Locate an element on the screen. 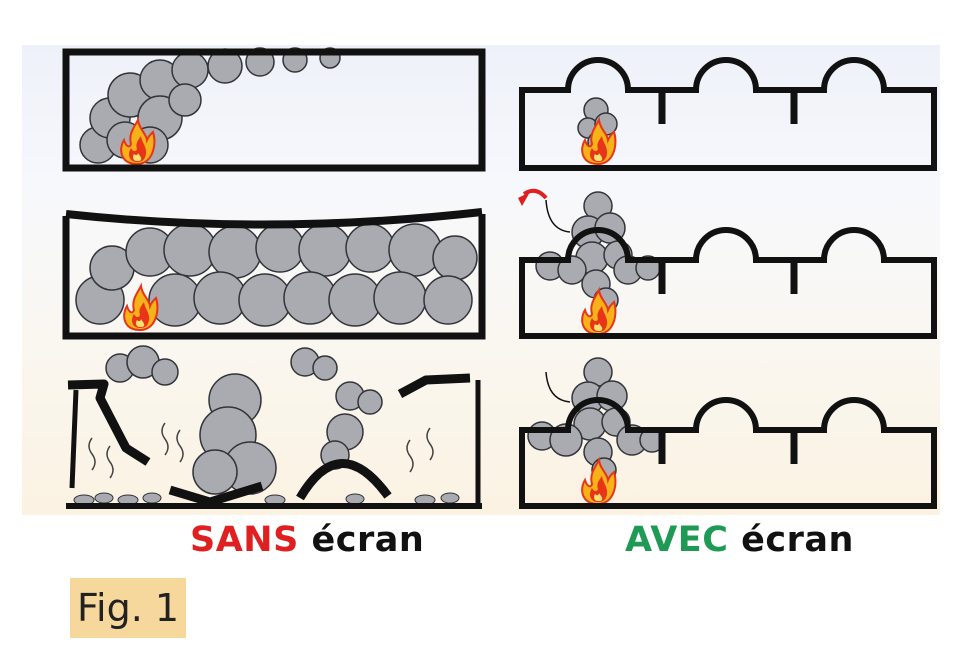  left-scene-2-smoke is located at coordinates (276, 275).